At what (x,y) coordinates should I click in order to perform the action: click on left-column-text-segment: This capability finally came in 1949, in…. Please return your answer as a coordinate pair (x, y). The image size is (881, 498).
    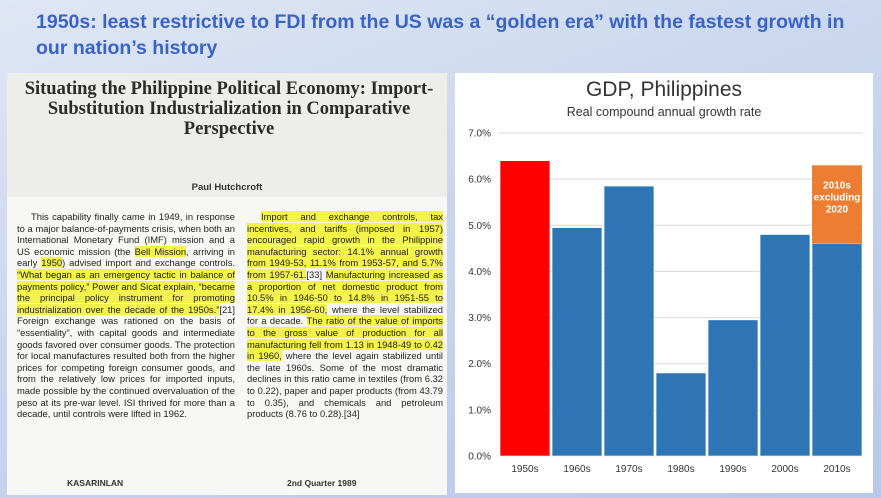
    Looking at the image, I should click on (126, 234).